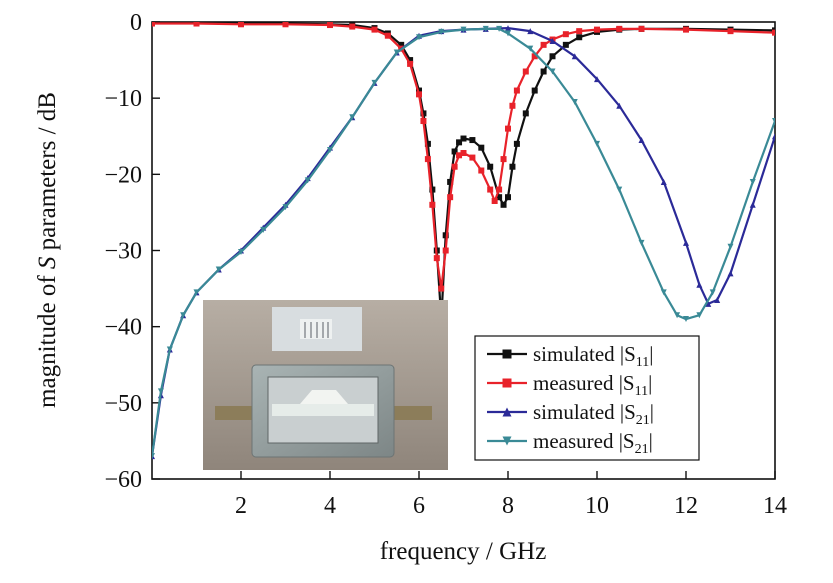  I want to click on legend-box, so click(587, 398).